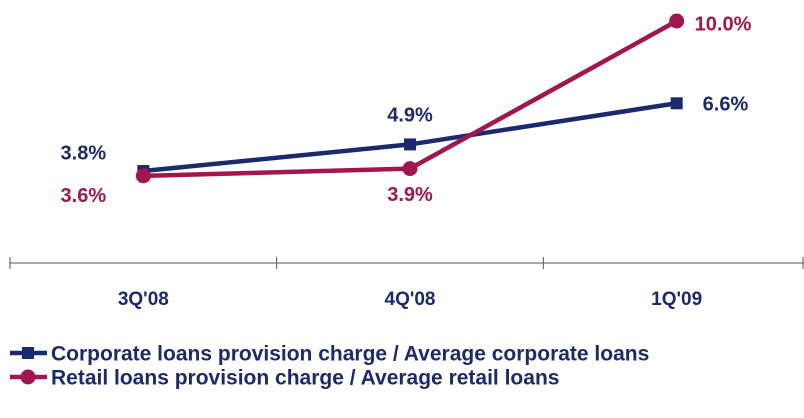  Describe the element at coordinates (676, 299) in the screenshot. I see `x-tick-label: 1Q'09` at that location.